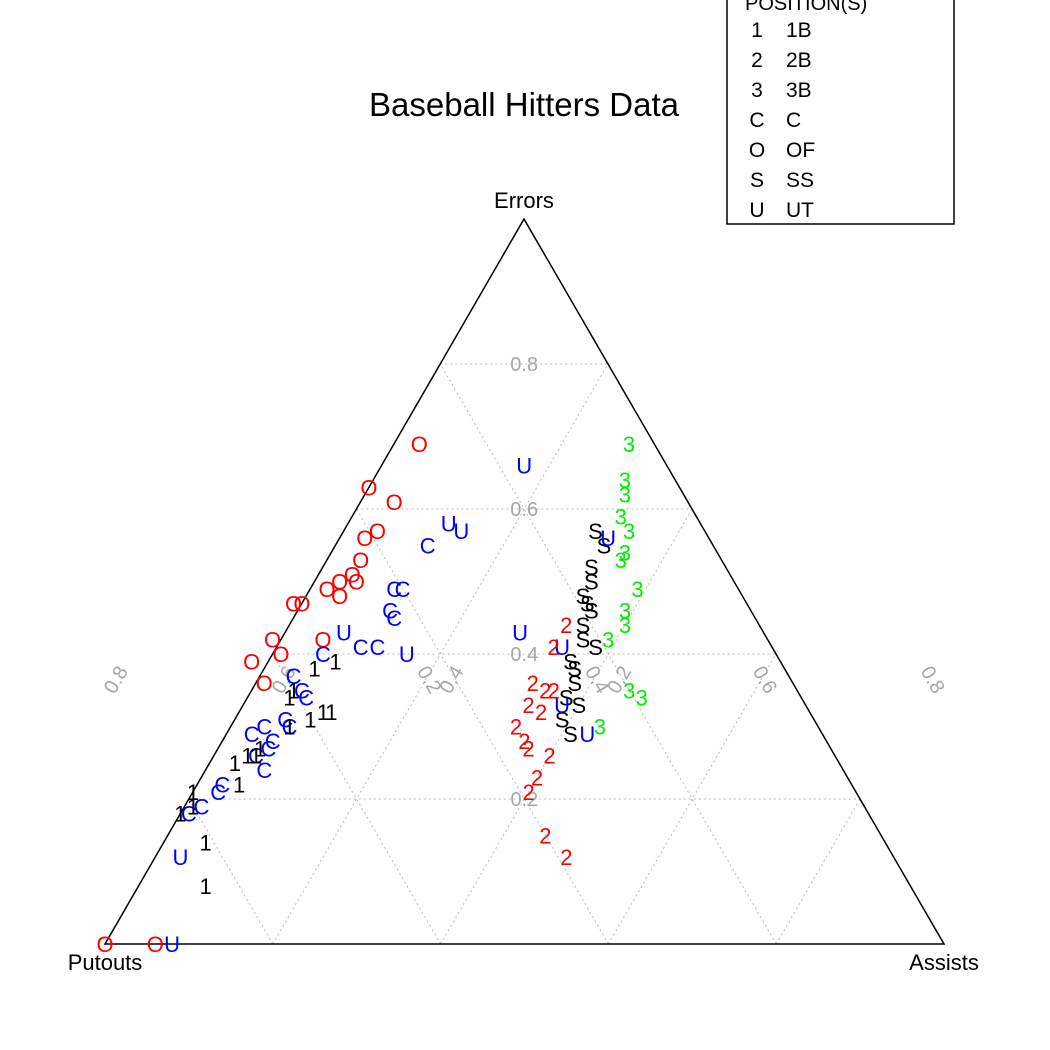 The height and width of the screenshot is (1050, 1050). I want to click on chart-title: Baseball Hitters Data, so click(524, 104).